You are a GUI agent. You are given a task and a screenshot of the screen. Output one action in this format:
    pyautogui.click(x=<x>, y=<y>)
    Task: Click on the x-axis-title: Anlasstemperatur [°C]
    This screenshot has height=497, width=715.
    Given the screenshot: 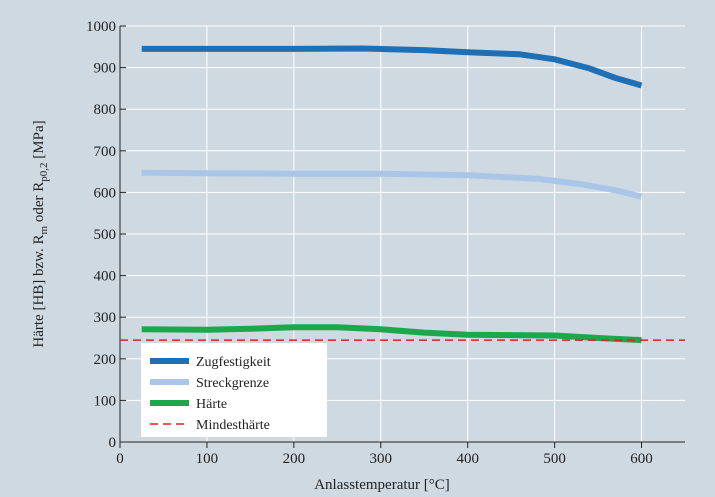 What is the action you would take?
    pyautogui.click(x=382, y=485)
    